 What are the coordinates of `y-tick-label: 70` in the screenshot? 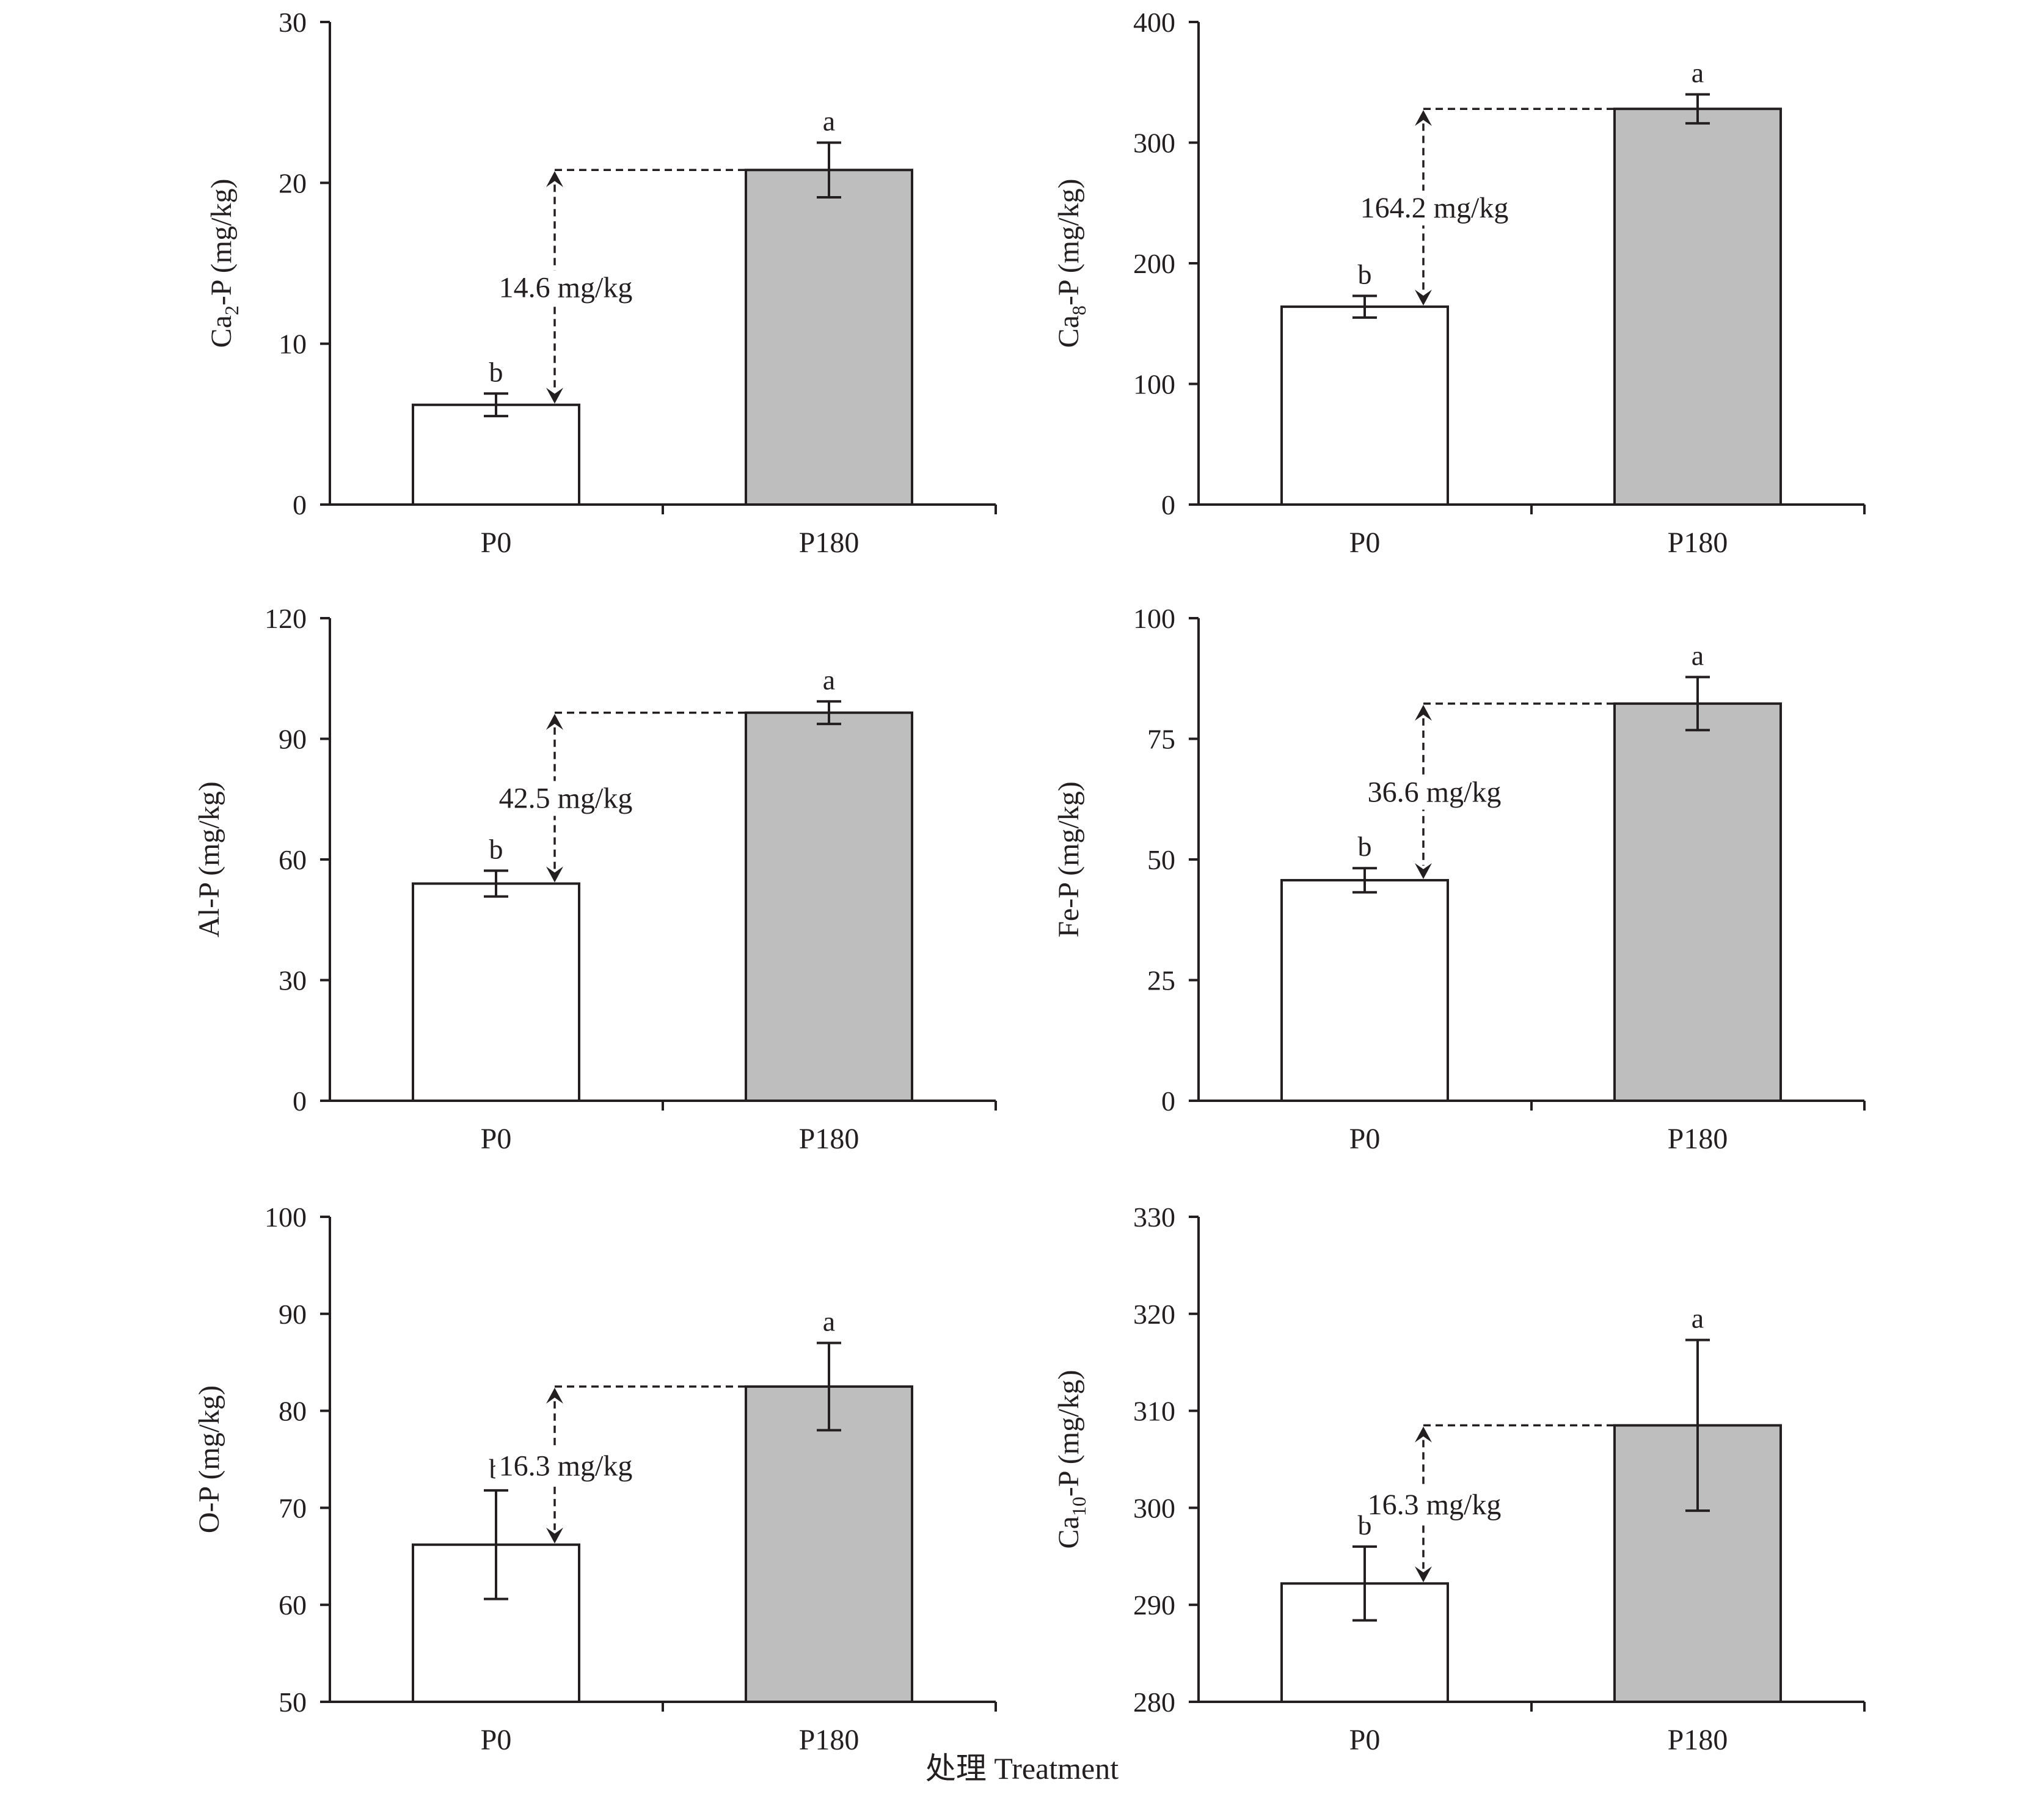 It's located at (293, 1507).